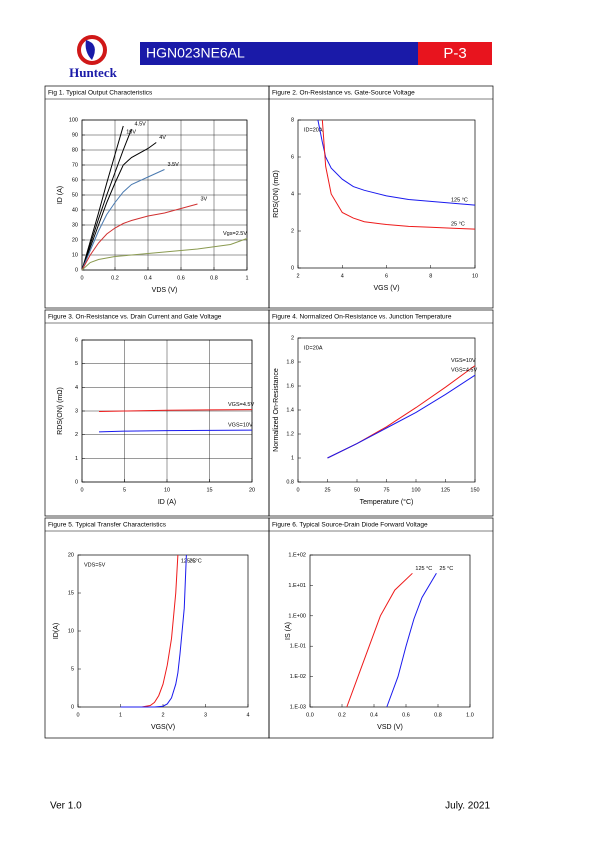  I want to click on x-tick-label: 10, so click(475, 276).